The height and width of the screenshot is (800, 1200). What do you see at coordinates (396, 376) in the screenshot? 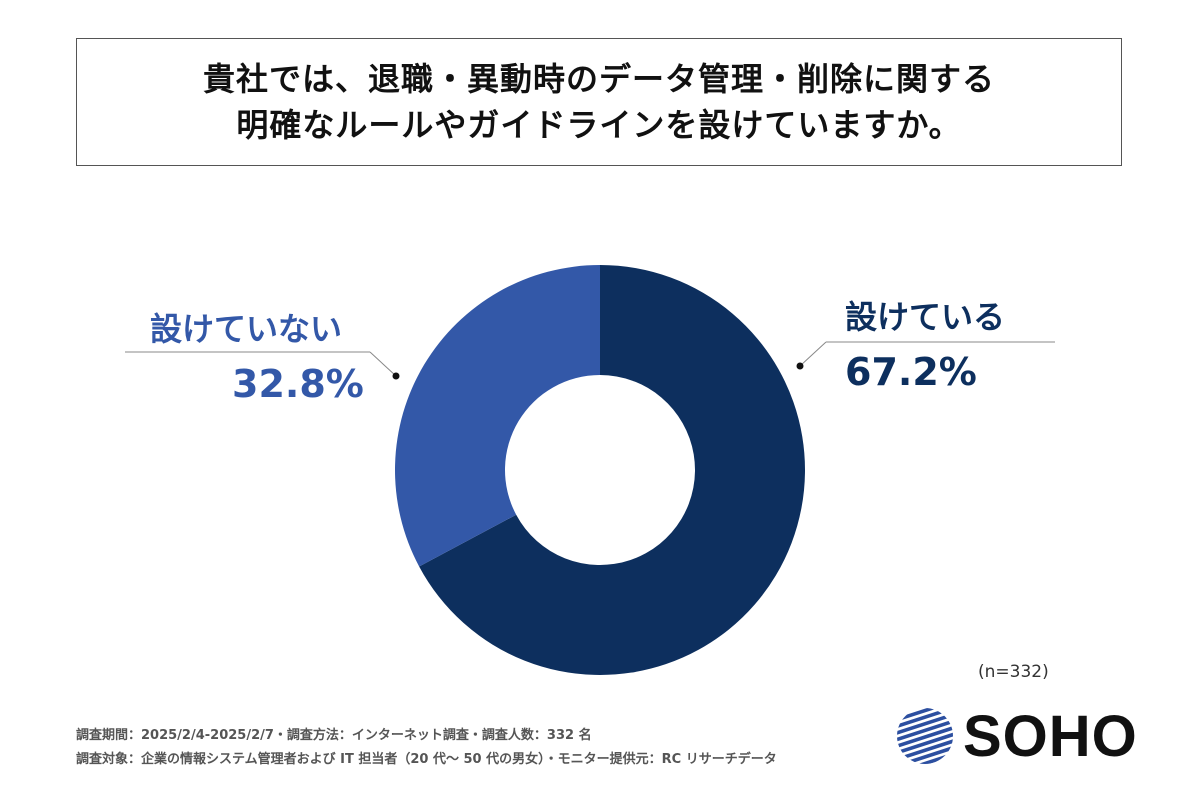
I see `leader-dot-no` at bounding box center [396, 376].